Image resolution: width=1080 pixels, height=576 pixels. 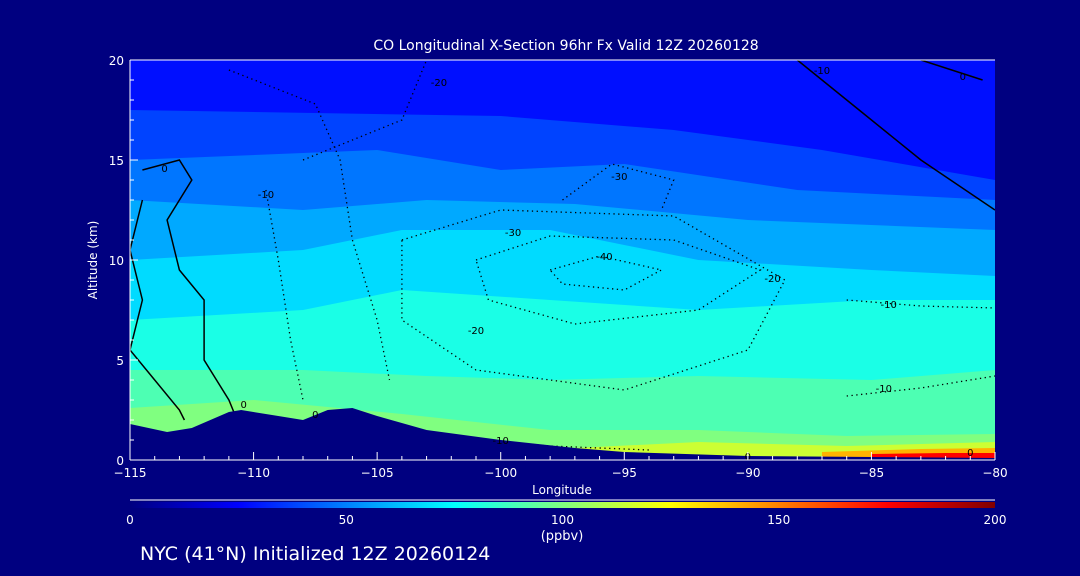 I want to click on x-tick-label: −110, so click(x=253, y=473).